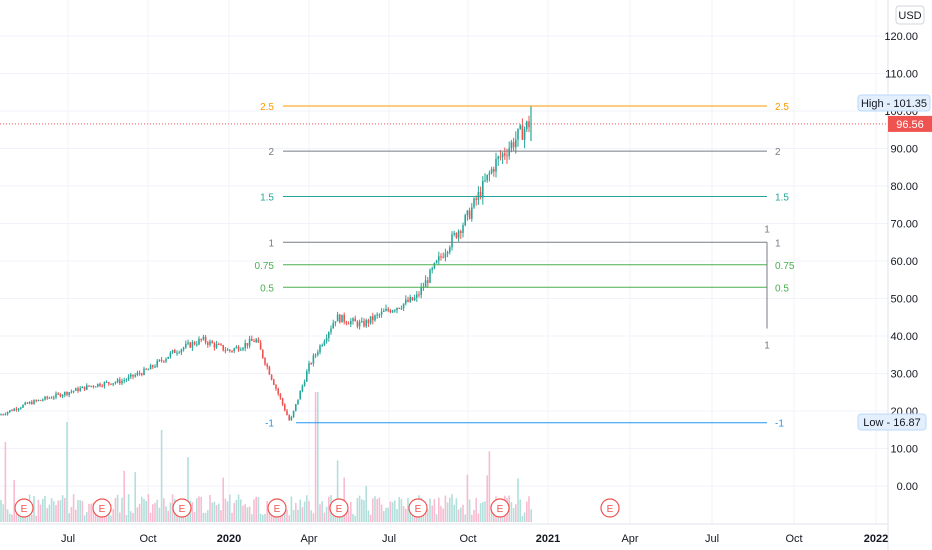 Image resolution: width=932 pixels, height=550 pixels. Describe the element at coordinates (548, 539) in the screenshot. I see `time-tick-label: 2021` at that location.